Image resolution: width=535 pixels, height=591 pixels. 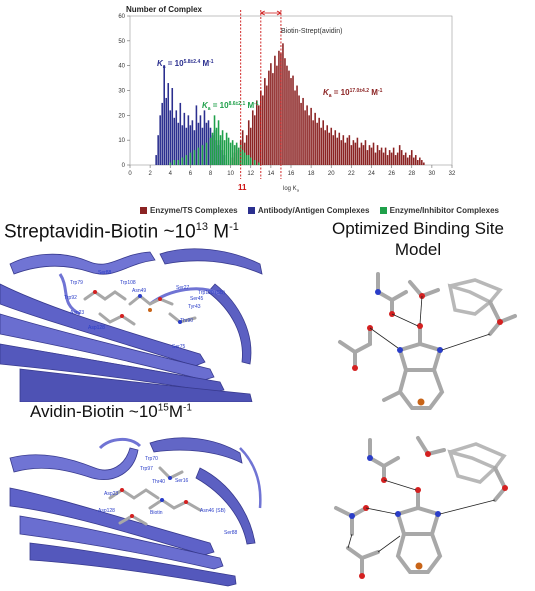 I want to click on svg-text: Asn49, so click(x=139, y=291).